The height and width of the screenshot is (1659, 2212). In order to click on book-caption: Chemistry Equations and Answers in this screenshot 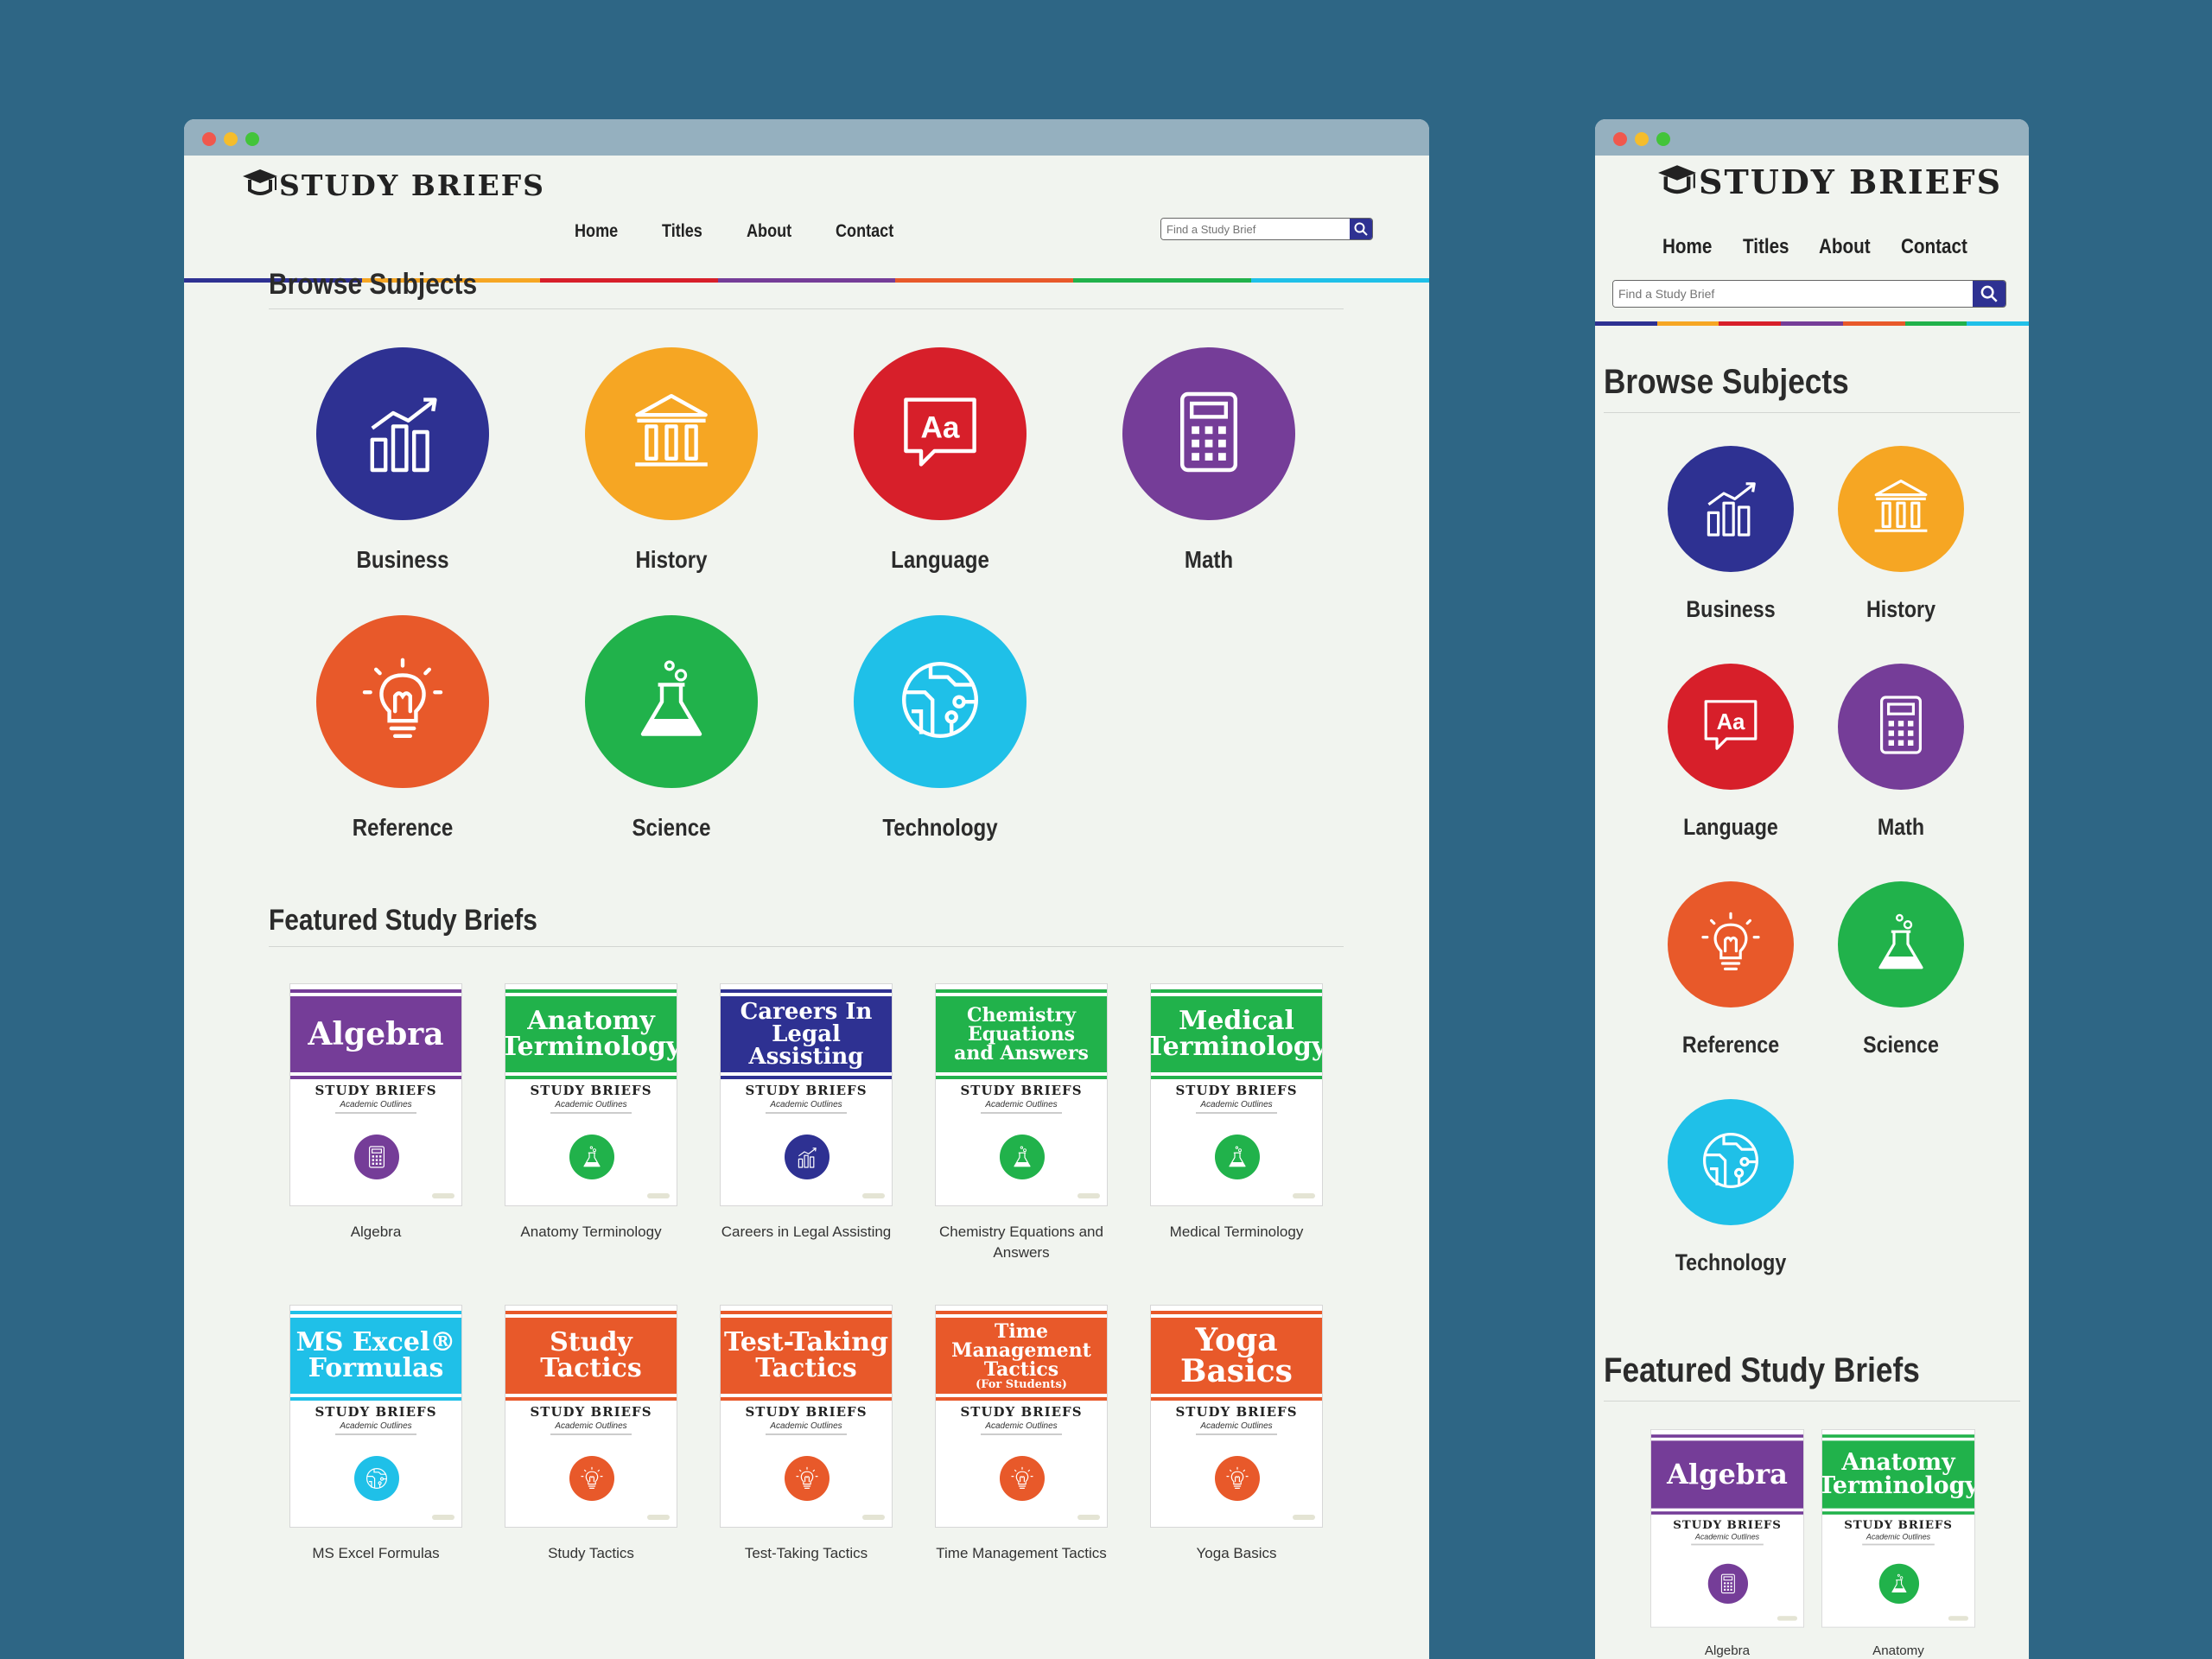, I will do `click(1021, 1242)`.